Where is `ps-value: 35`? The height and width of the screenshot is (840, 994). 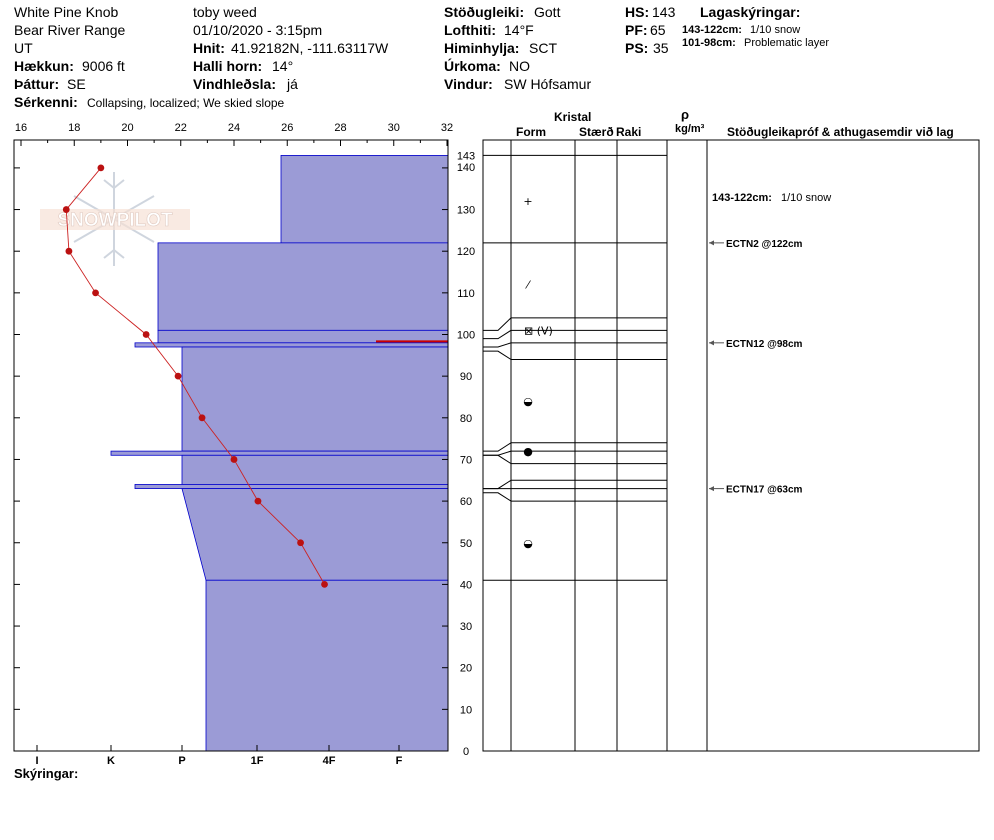 ps-value: 35 is located at coordinates (661, 48).